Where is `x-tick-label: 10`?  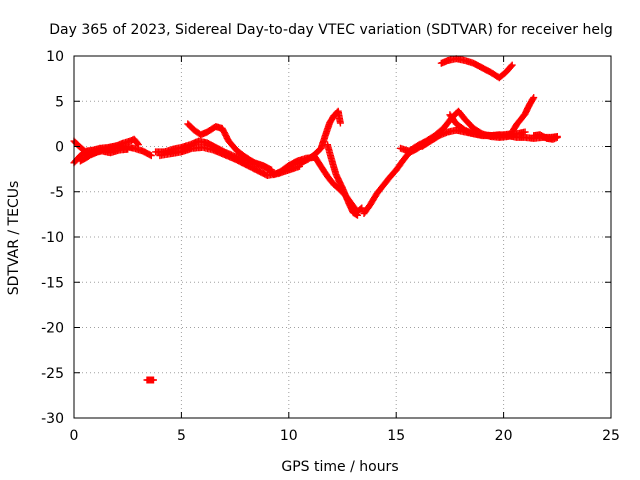
x-tick-label: 10 is located at coordinates (289, 436).